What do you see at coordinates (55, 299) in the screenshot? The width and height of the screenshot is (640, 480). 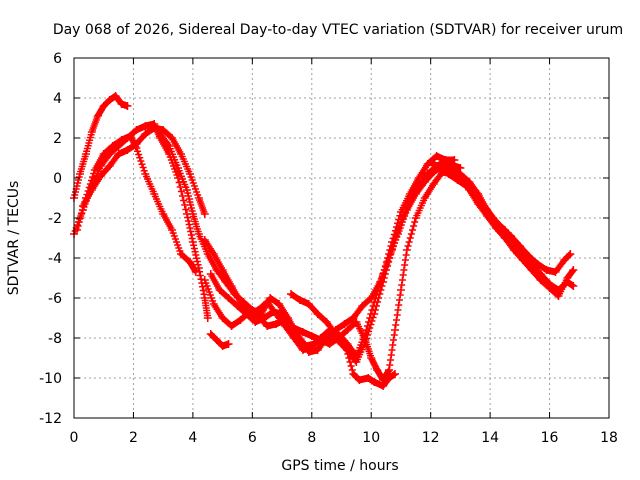 I see `y-tick-label: -6` at bounding box center [55, 299].